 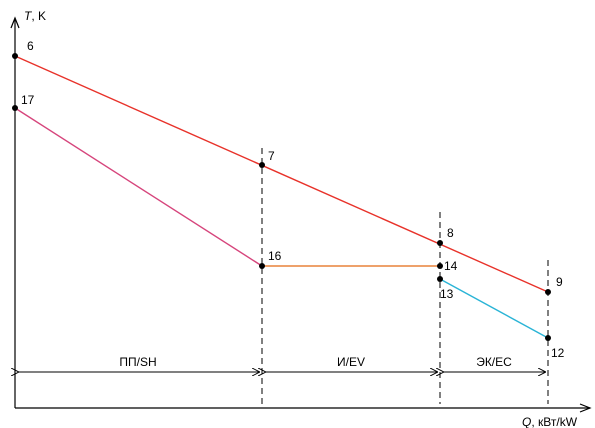 I want to click on point-label-14: 14, so click(x=451, y=266).